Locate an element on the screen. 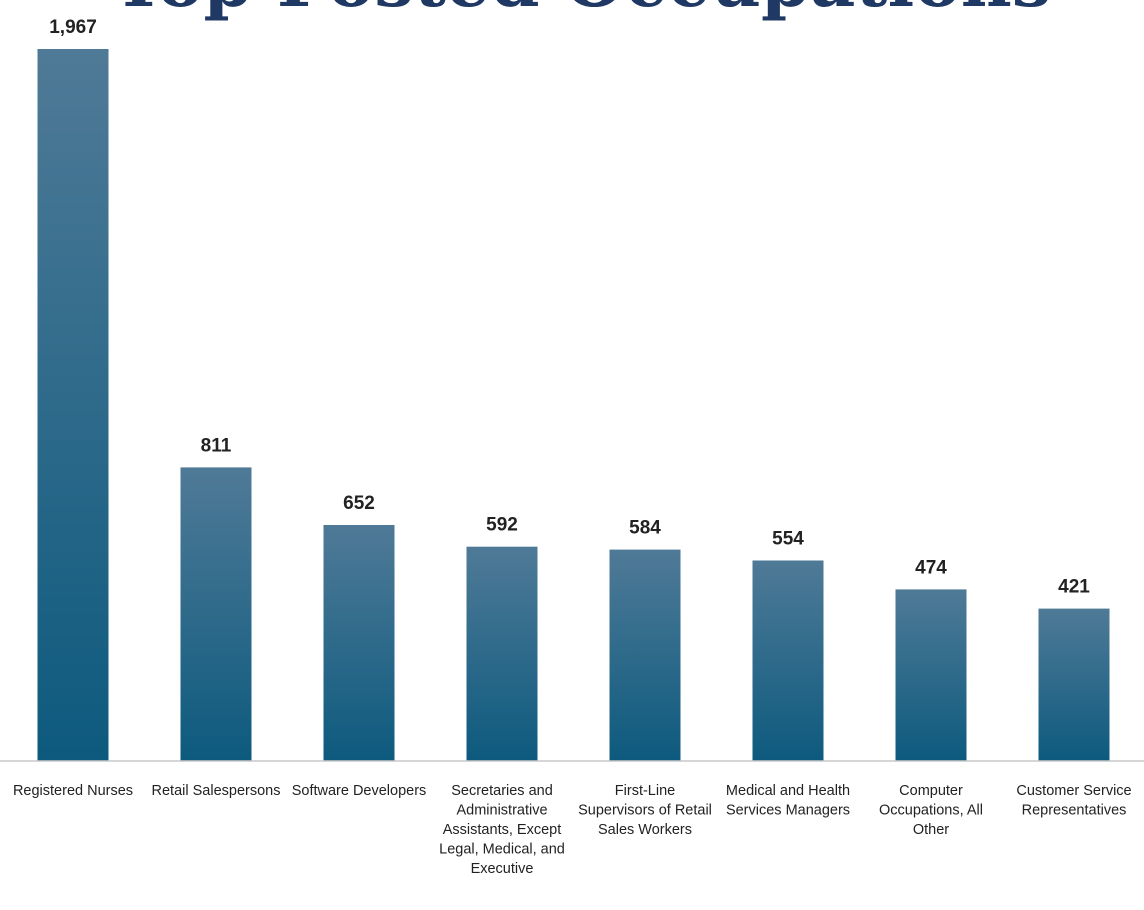  bar-software-developers is located at coordinates (359, 643).